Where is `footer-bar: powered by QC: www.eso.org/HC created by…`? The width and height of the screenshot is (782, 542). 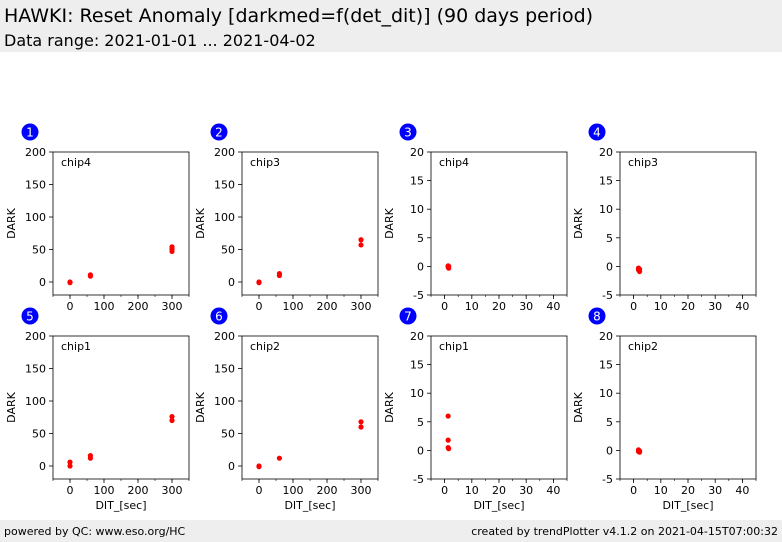 footer-bar: powered by QC: www.eso.org/HC created by… is located at coordinates (391, 531).